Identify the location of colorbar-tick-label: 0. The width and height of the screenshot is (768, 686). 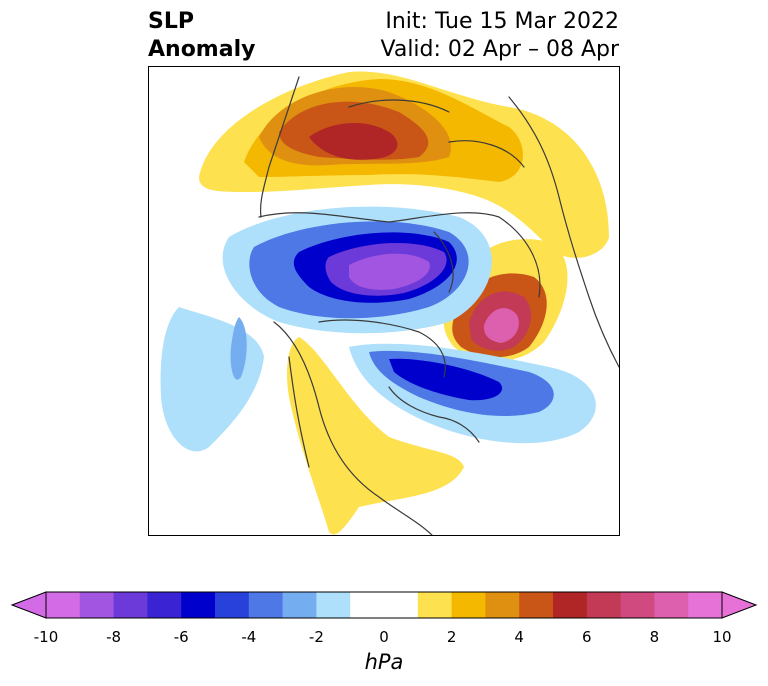
(384, 637).